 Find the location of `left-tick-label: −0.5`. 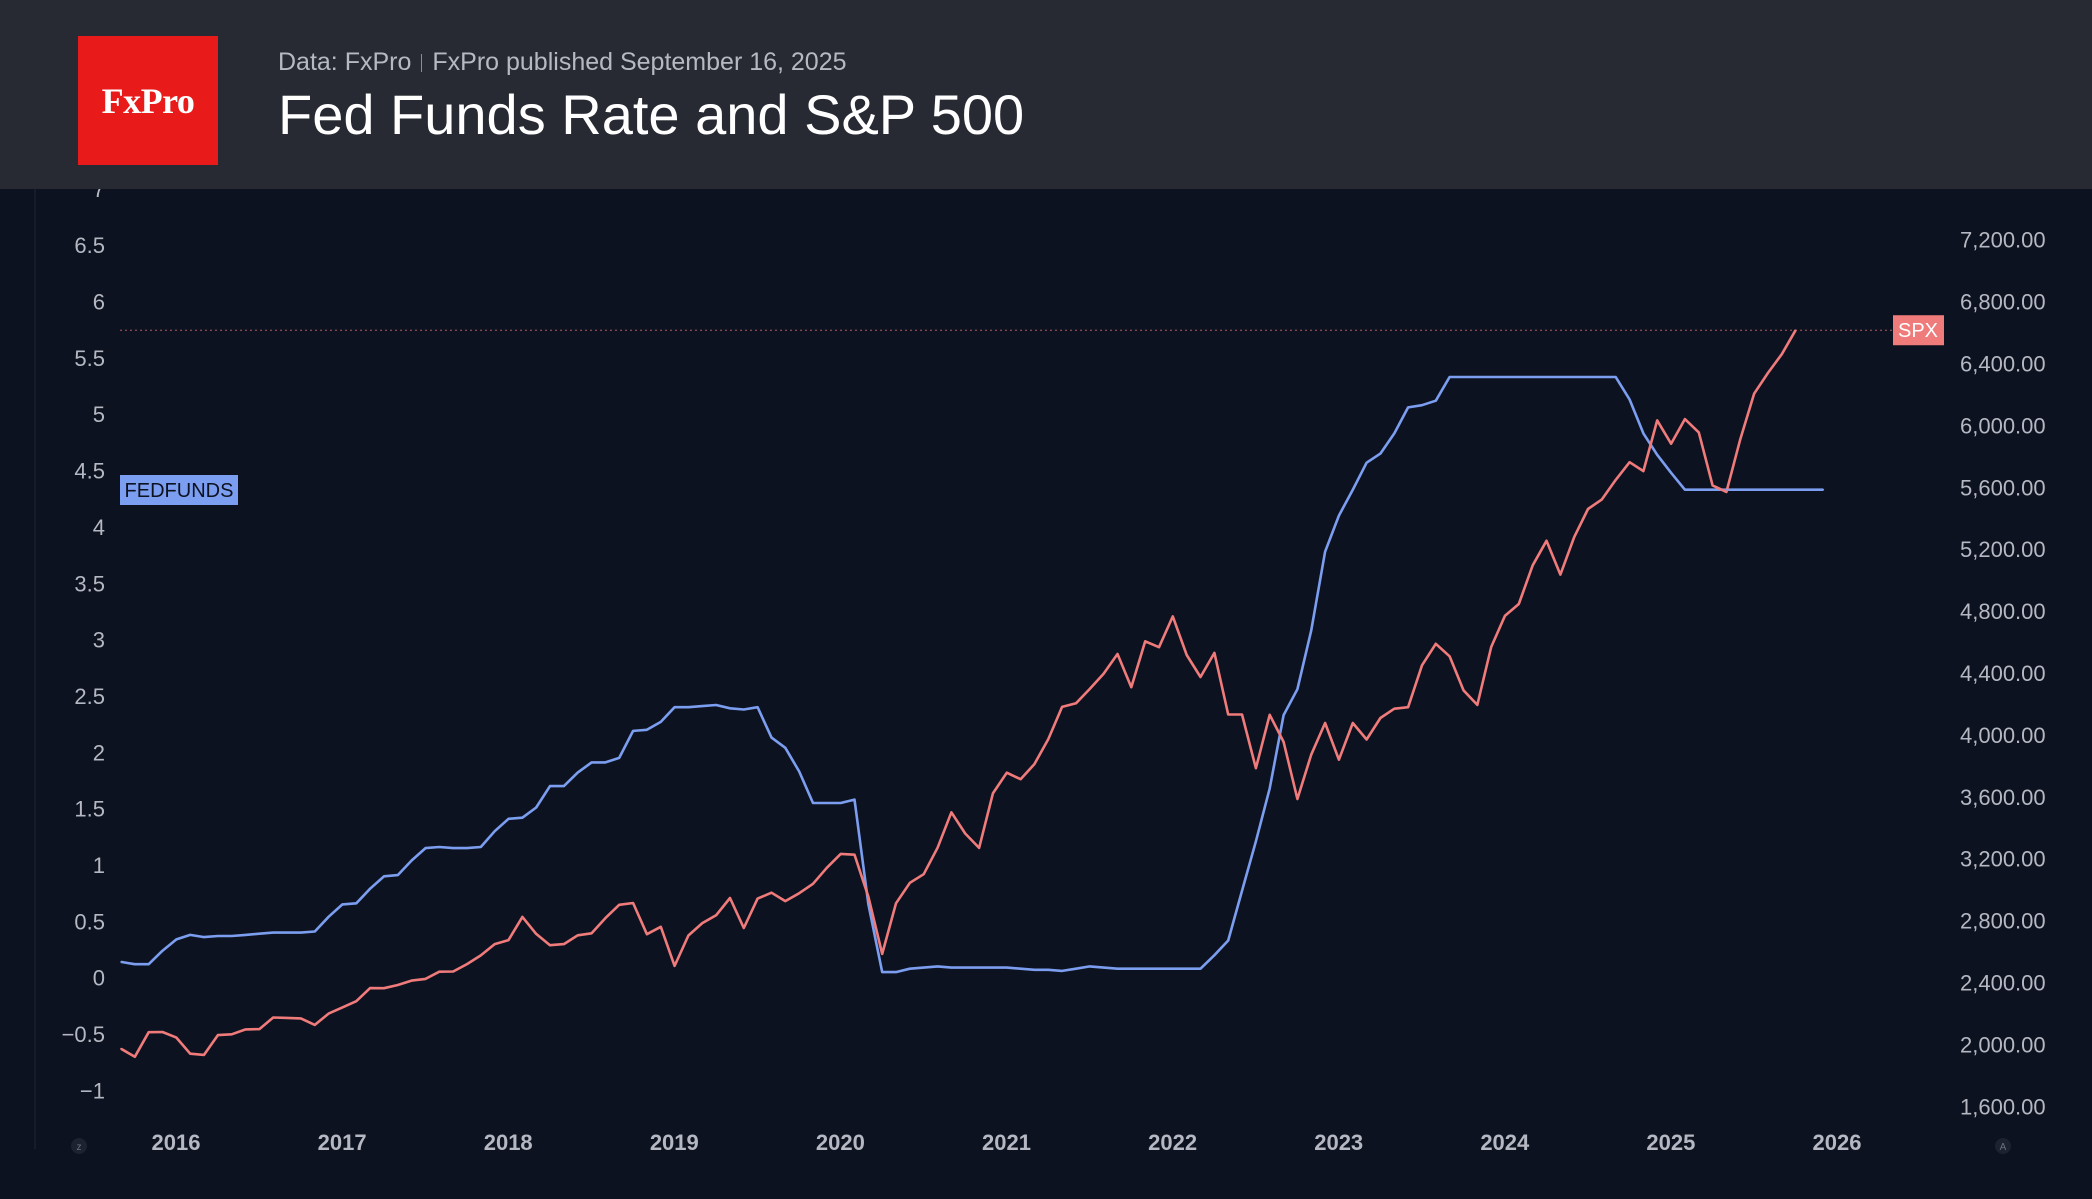

left-tick-label: −0.5 is located at coordinates (83, 1034).